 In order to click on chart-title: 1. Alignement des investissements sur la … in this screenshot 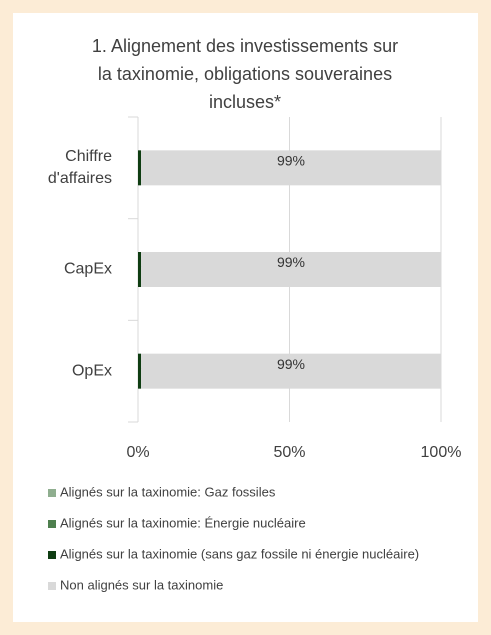, I will do `click(245, 74)`.